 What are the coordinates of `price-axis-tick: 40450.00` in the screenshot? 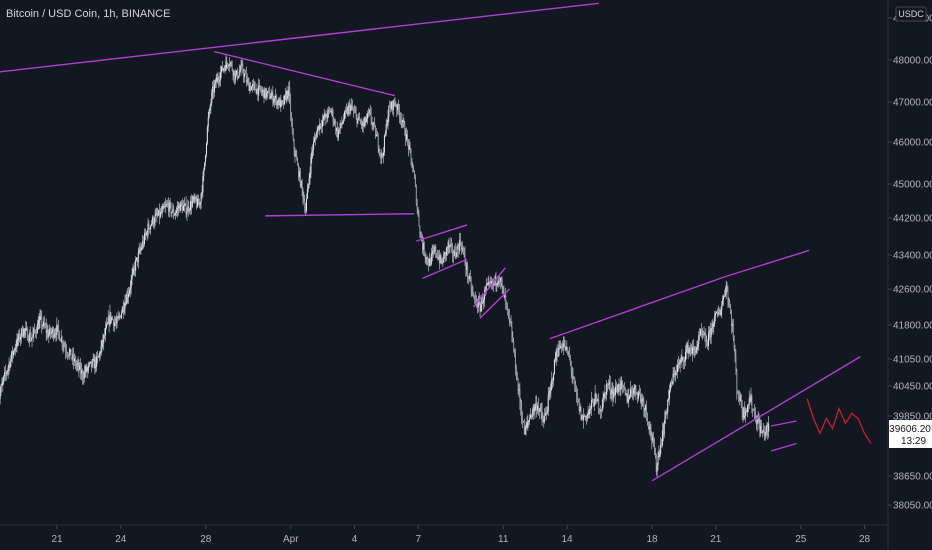 It's located at (912, 387).